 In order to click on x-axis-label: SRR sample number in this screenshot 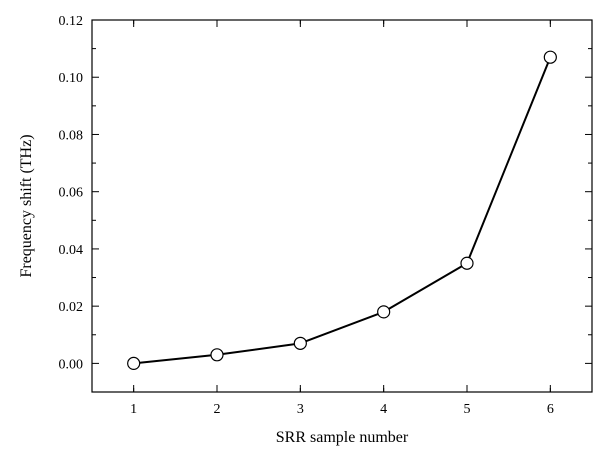, I will do `click(342, 437)`.